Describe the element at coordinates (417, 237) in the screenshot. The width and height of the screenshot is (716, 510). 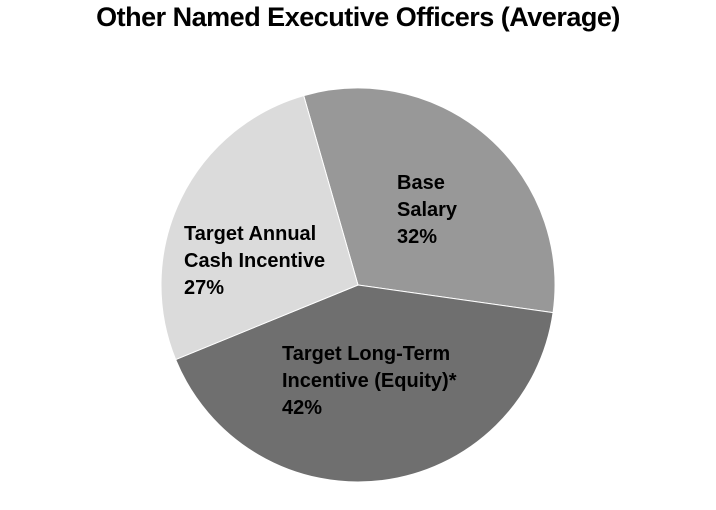
I see `slice-label-base-salary-value: 32%` at that location.